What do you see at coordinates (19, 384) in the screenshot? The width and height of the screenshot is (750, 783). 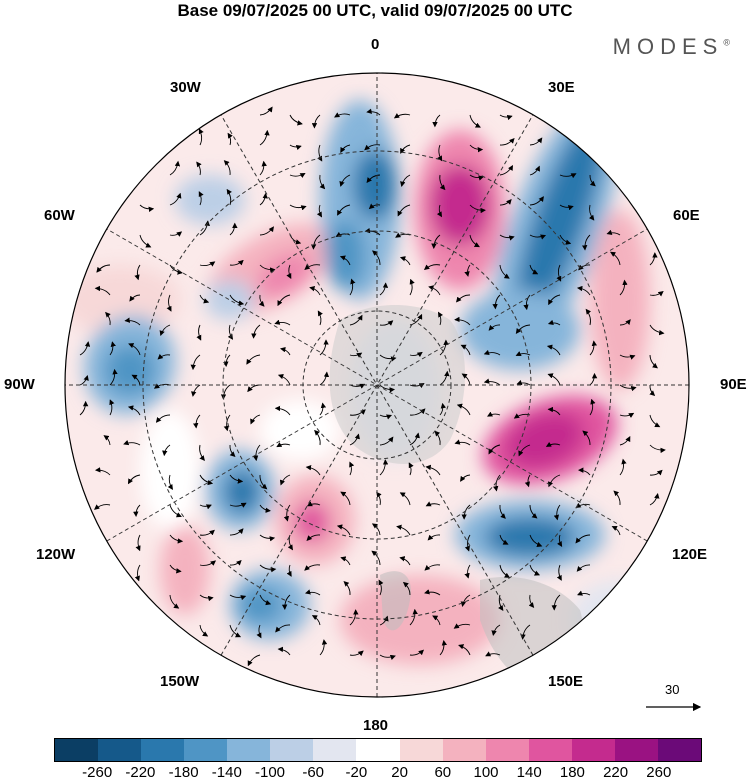 I see `lon-label-90w: 90W` at bounding box center [19, 384].